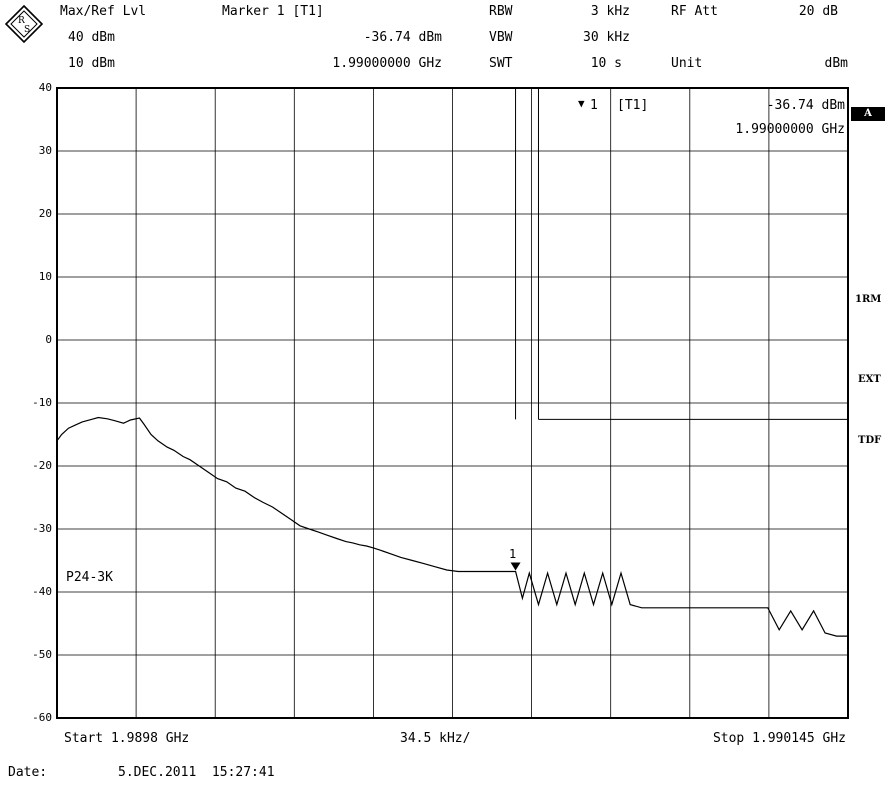 This screenshot has width=885, height=786. I want to click on max-ref-value: 40 dBm, so click(91, 37).